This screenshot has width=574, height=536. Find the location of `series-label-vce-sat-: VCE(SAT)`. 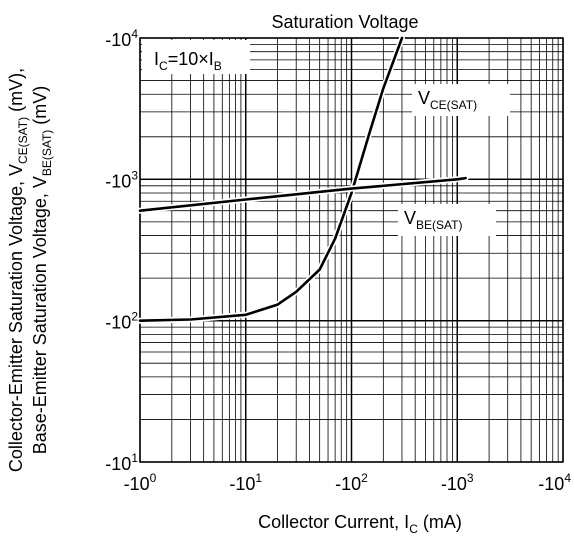

series-label-vce-sat-: VCE(SAT) is located at coordinates (447, 100).